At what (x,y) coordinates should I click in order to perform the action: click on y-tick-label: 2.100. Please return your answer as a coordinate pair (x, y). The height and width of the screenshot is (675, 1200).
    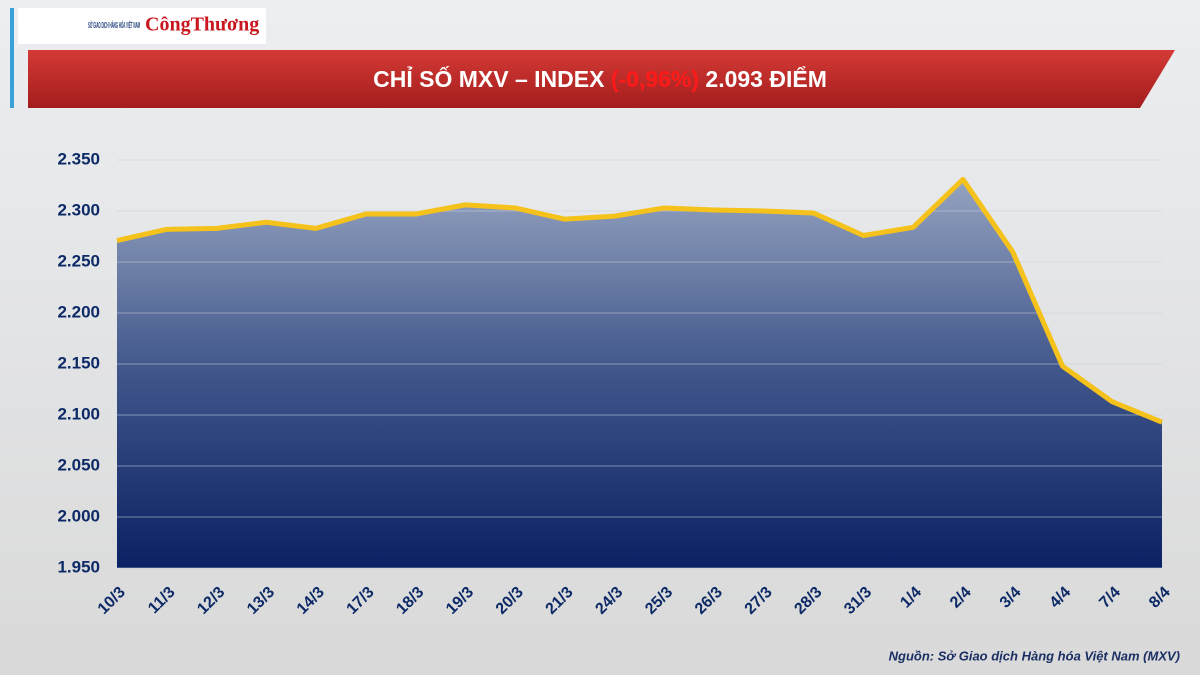
    Looking at the image, I should click on (78, 413).